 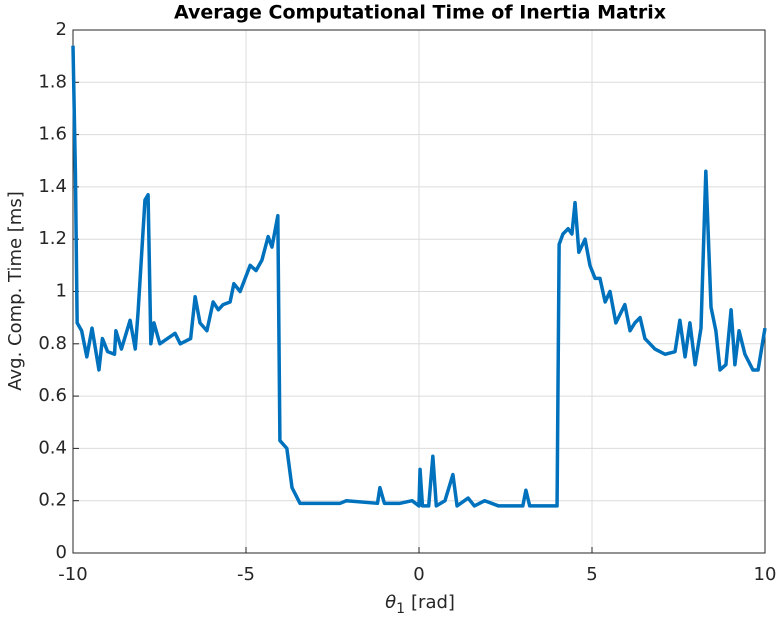 What do you see at coordinates (61, 552) in the screenshot?
I see `y-tick-label: 0` at bounding box center [61, 552].